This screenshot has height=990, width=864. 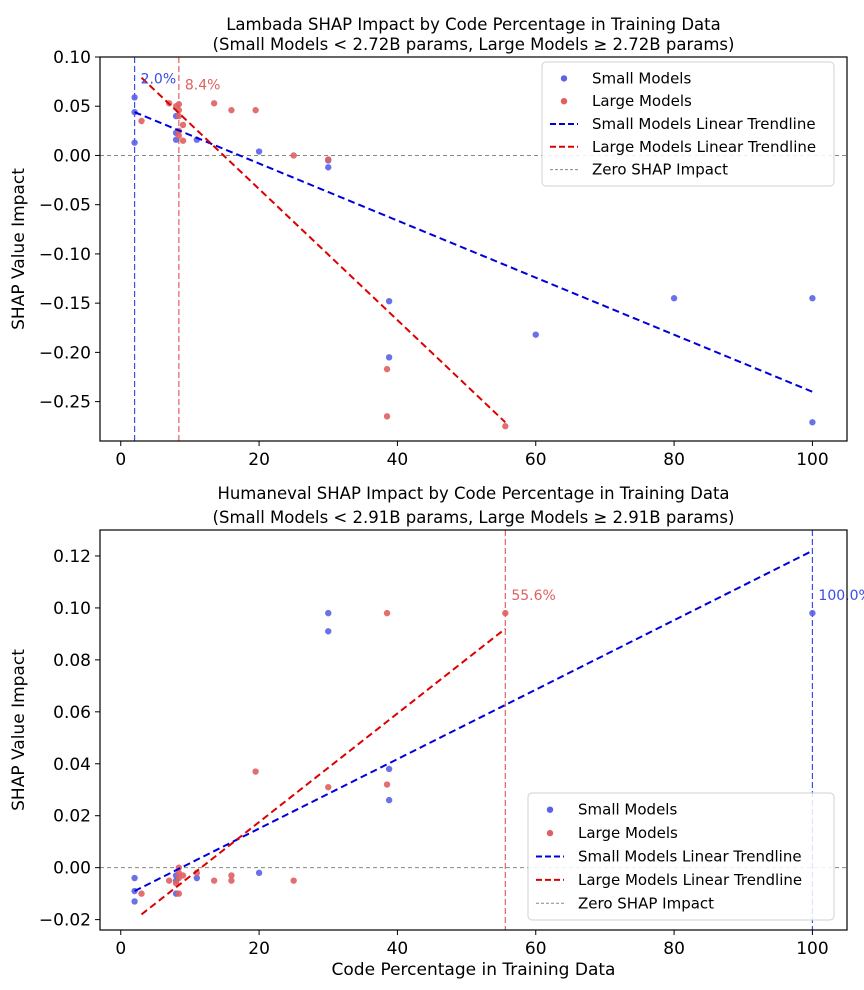 What do you see at coordinates (203, 85) in the screenshot?
I see `vline-label: 8.4%` at bounding box center [203, 85].